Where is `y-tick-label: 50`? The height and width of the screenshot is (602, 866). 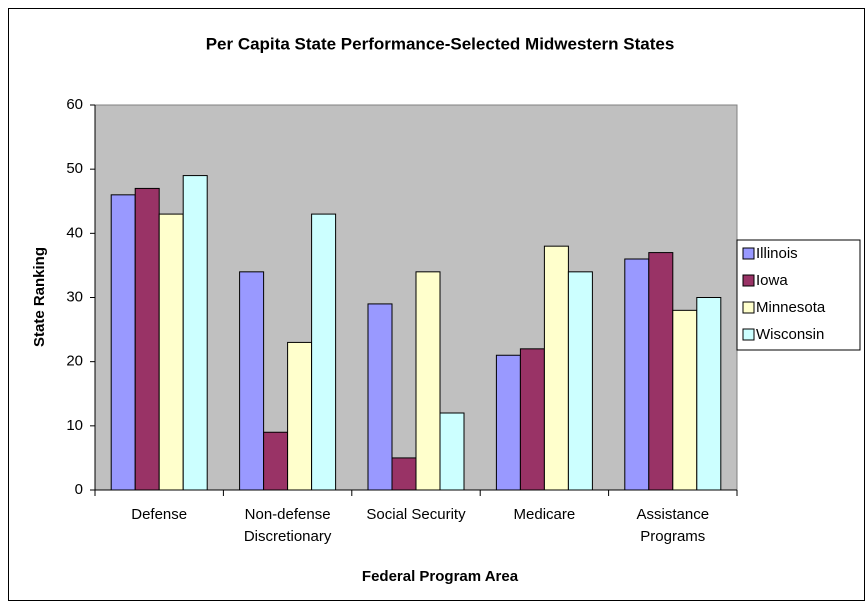
y-tick-label: 50 is located at coordinates (74, 168).